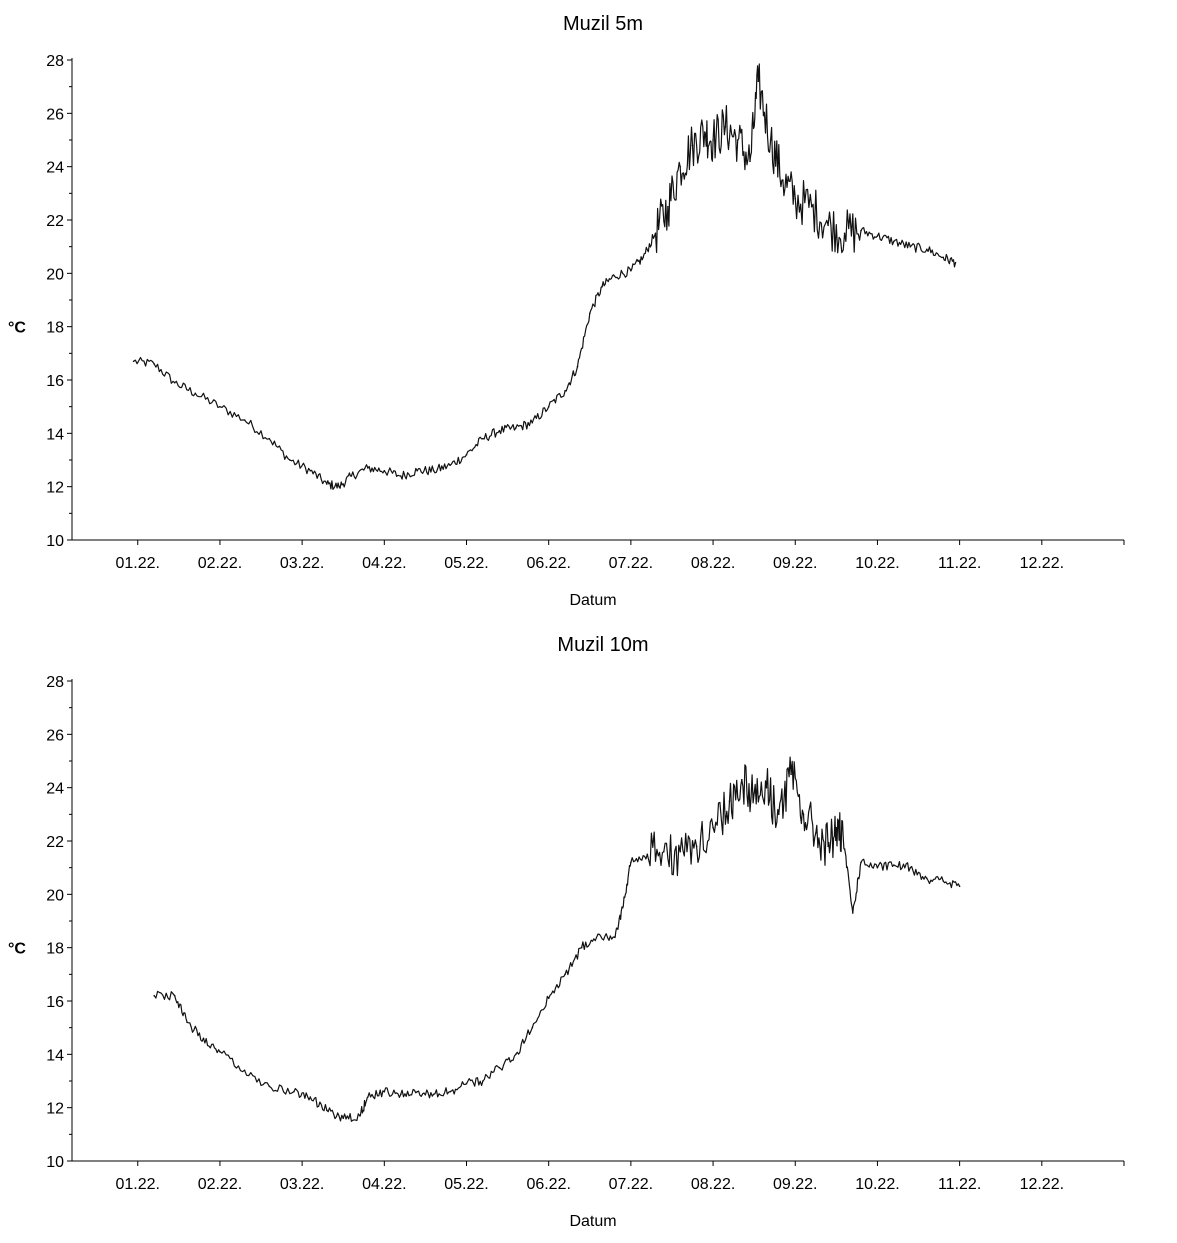 The height and width of the screenshot is (1243, 1177). Describe the element at coordinates (877, 1184) in the screenshot. I see `muzil-10m-x-tick-label: 10.22.` at that location.